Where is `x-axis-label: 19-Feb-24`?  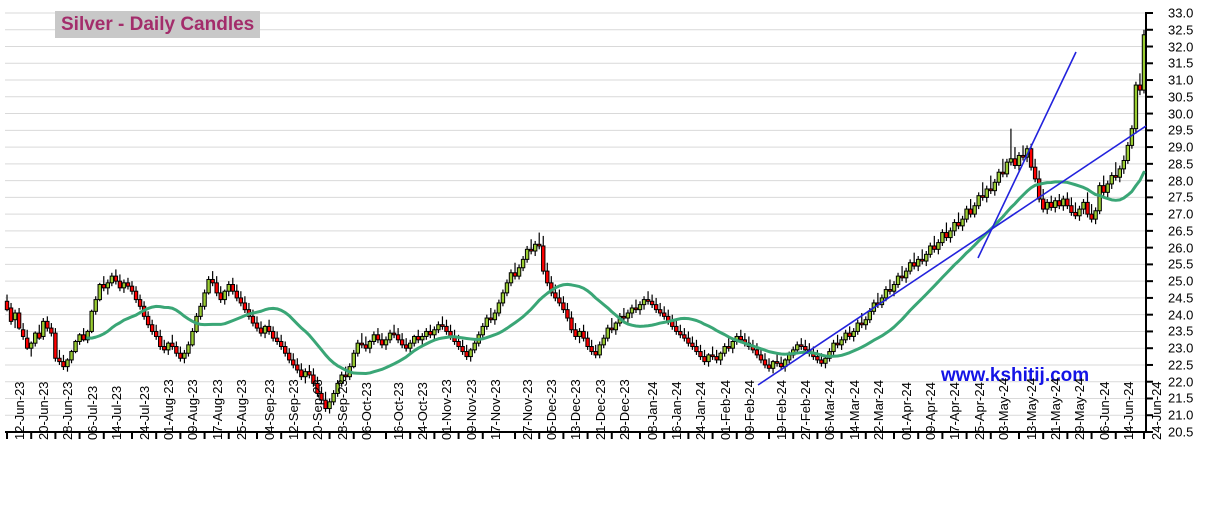
x-axis-label: 19-Feb-24 is located at coordinates (782, 410).